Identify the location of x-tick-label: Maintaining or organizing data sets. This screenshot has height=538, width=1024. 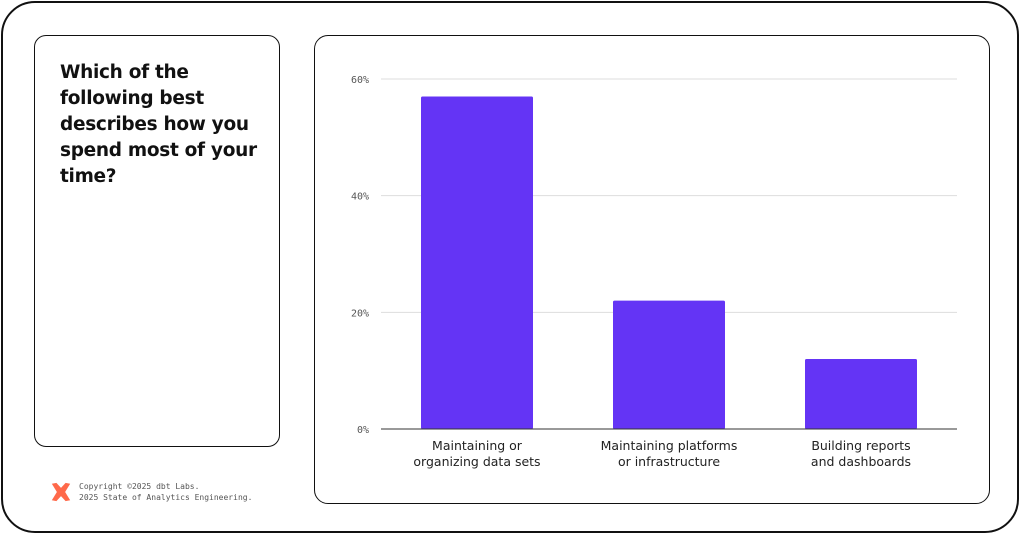
(476, 453).